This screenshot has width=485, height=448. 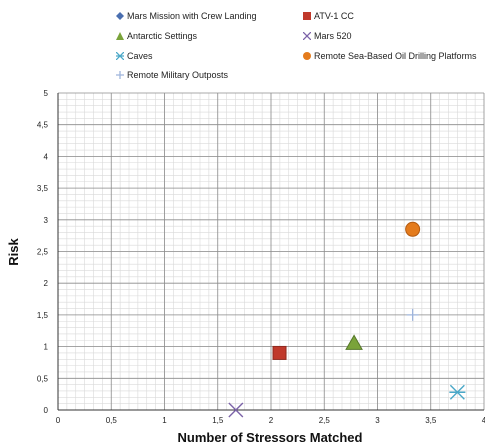 I want to click on x-tick-label: 3,5, so click(x=431, y=420).